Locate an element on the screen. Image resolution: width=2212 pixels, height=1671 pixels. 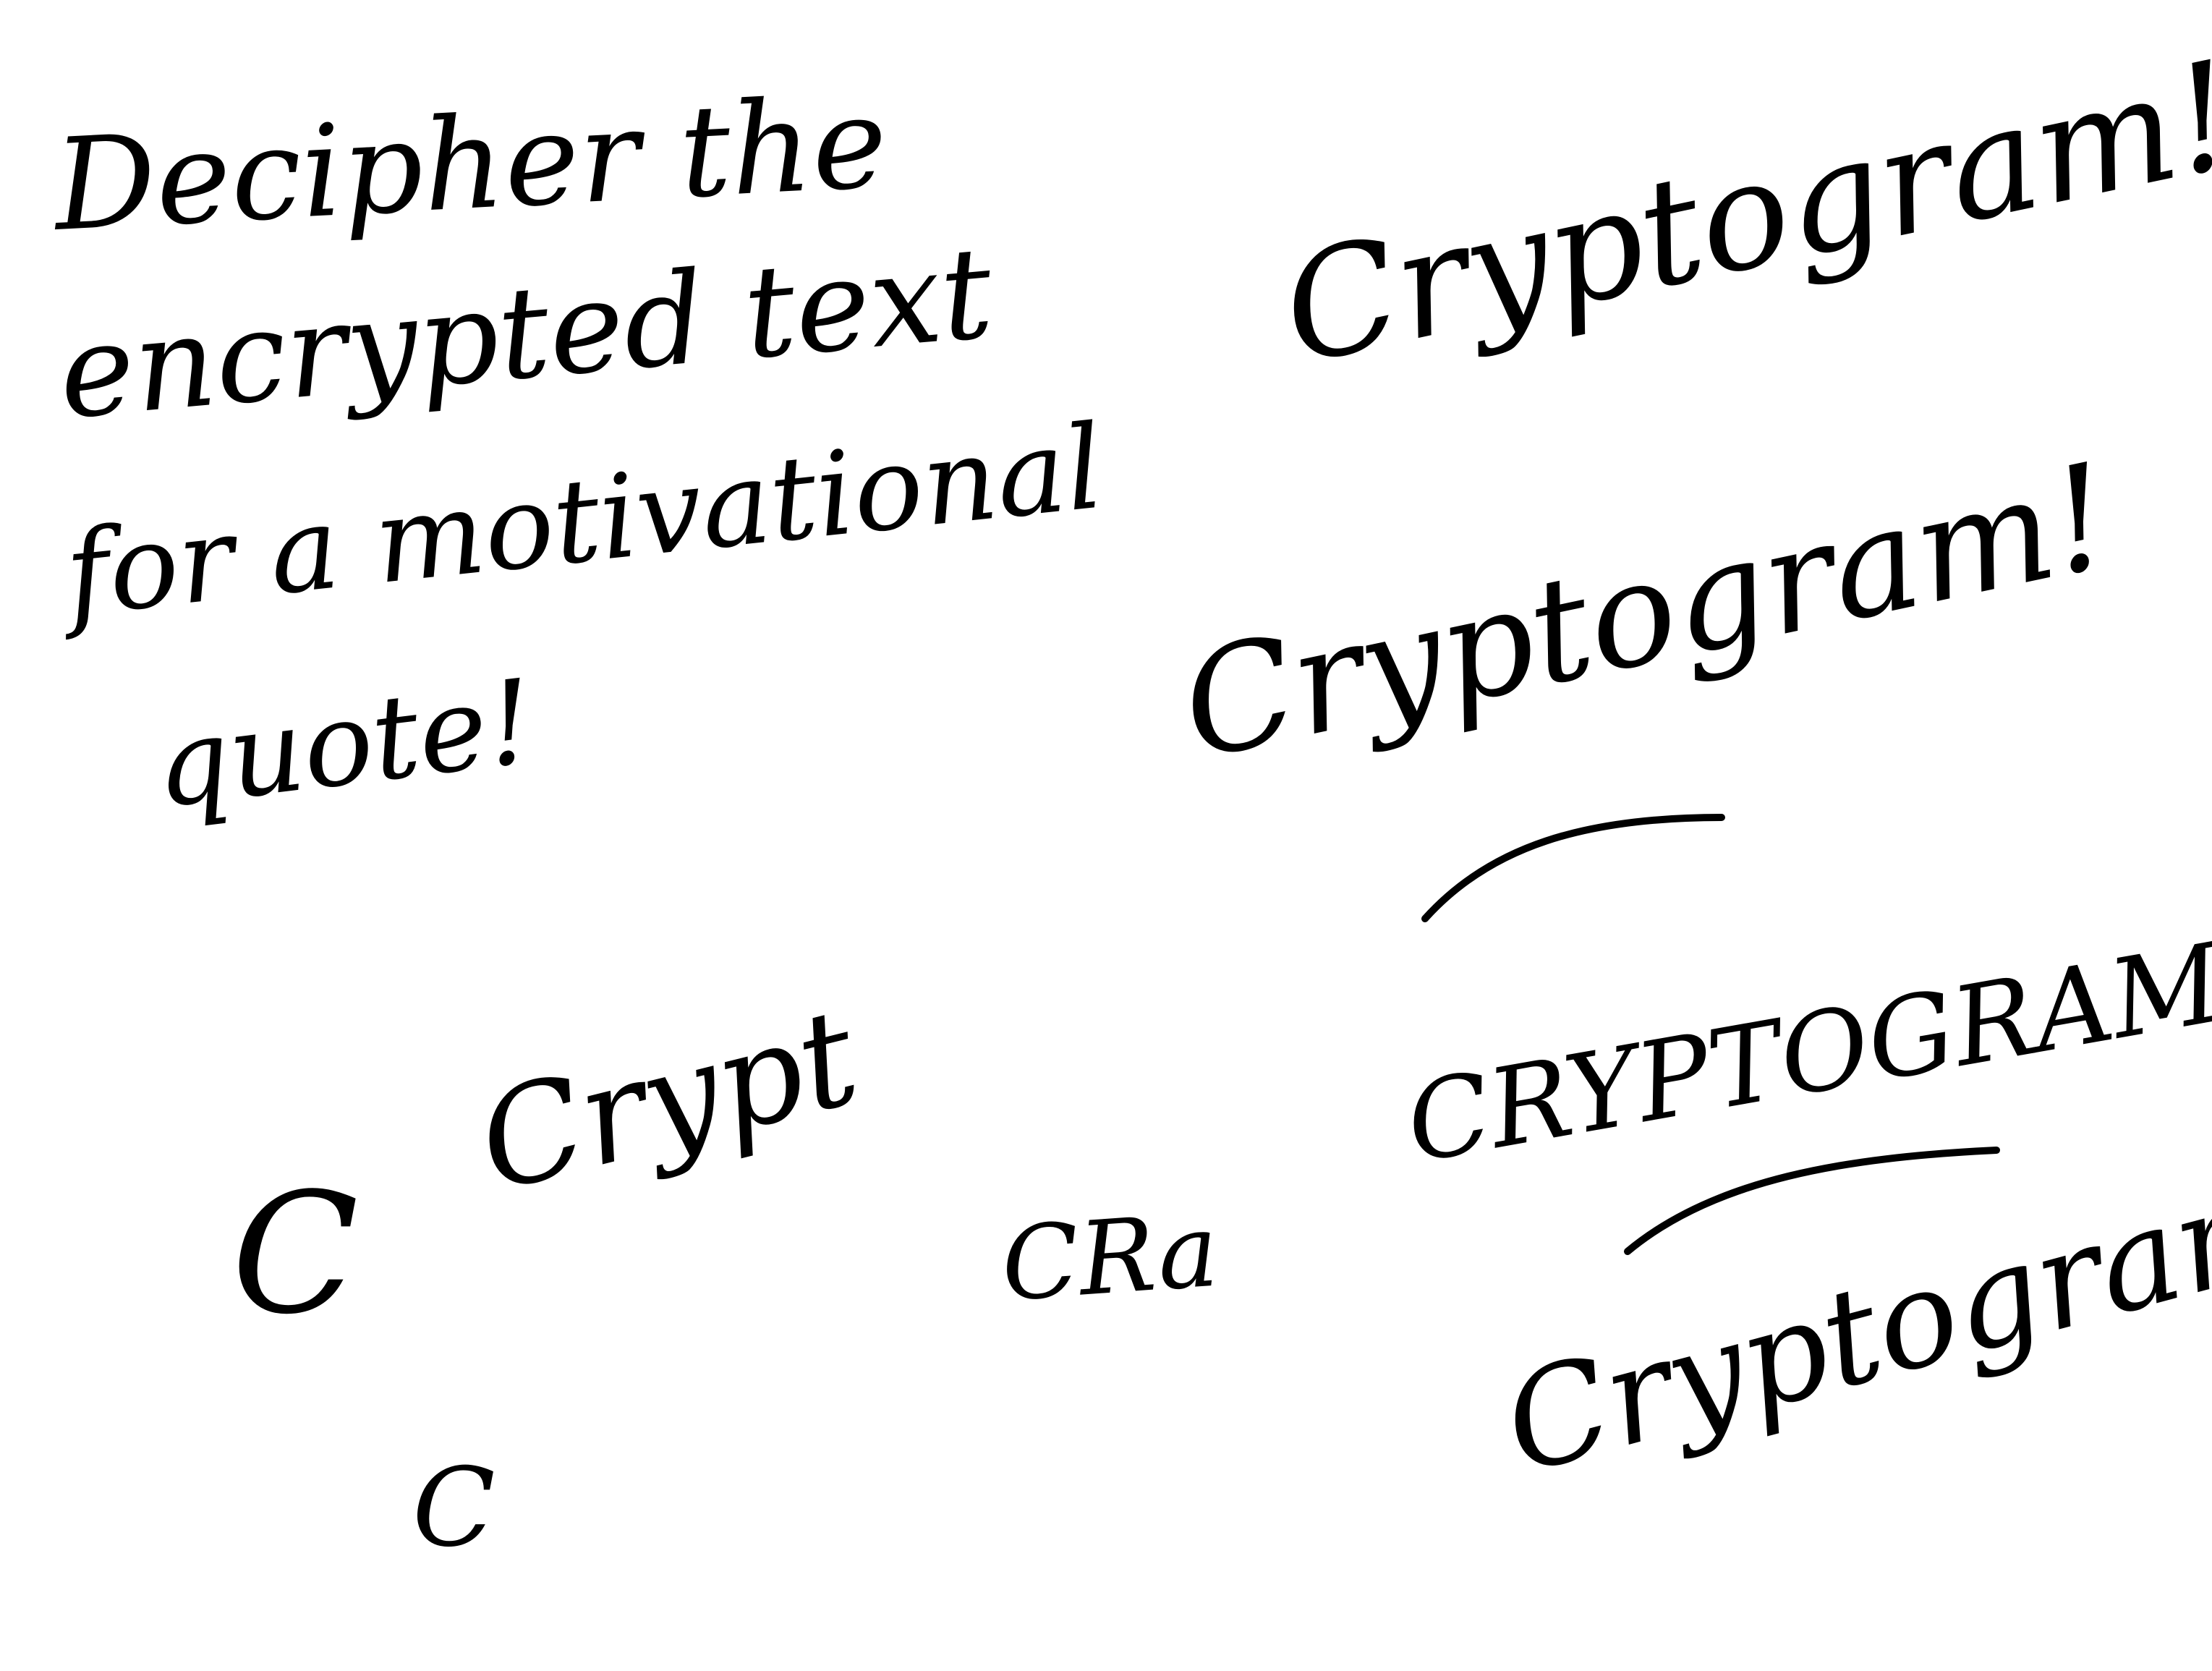
cra-partial-word: CRa is located at coordinates (1109, 1258).